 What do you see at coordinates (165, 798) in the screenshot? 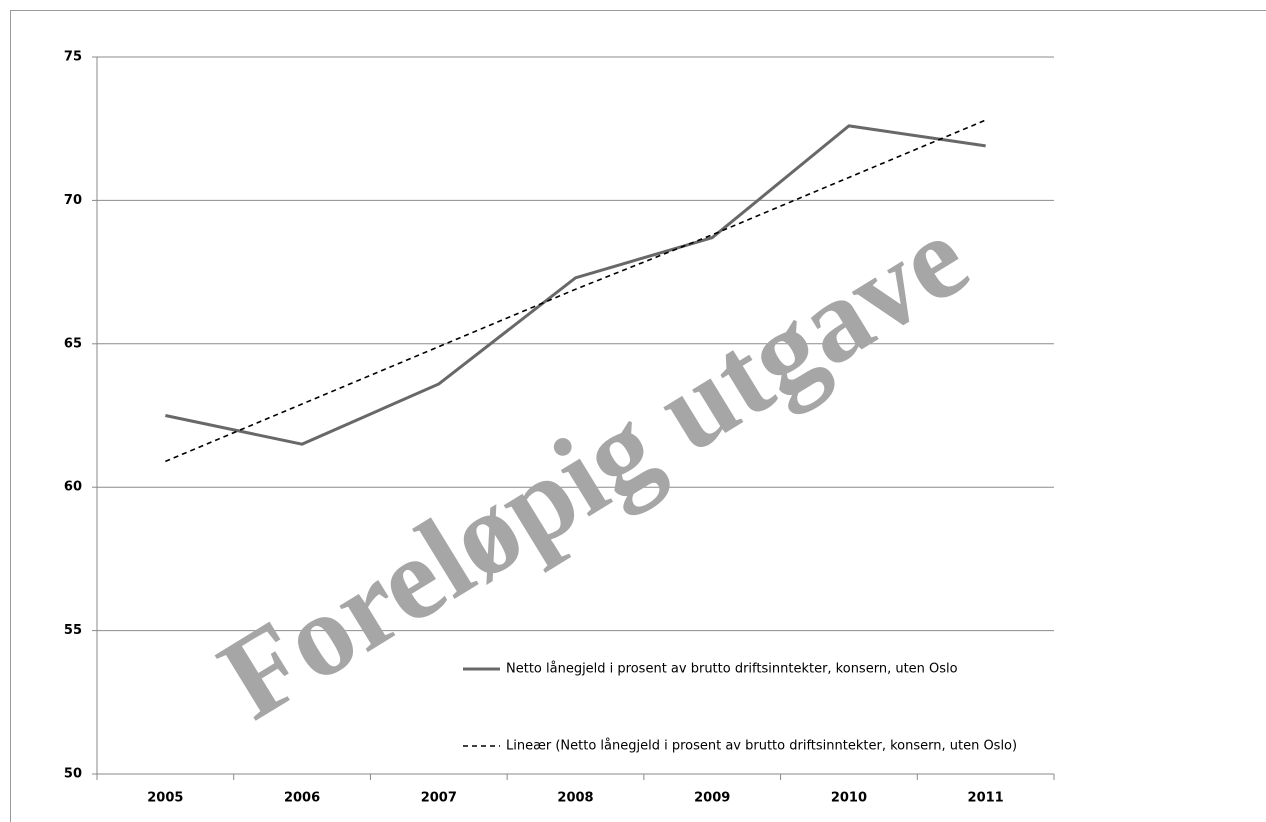
I see `x-tick-label: 2005` at bounding box center [165, 798].